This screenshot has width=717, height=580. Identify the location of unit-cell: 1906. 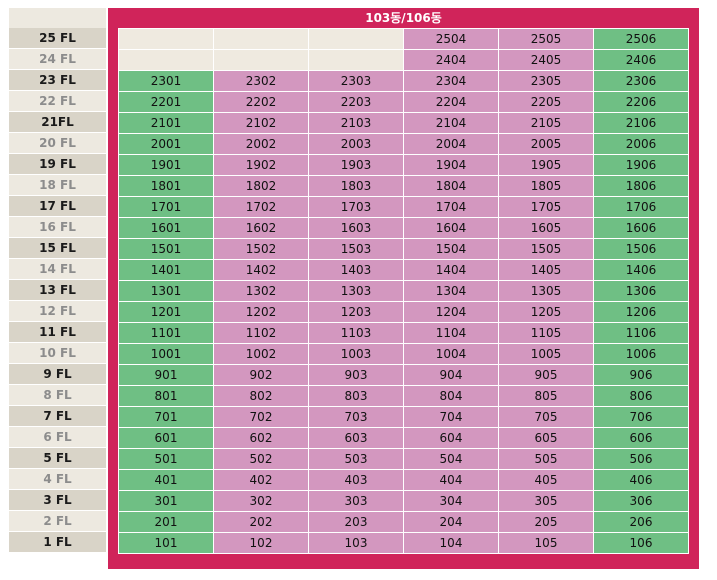
(641, 165).